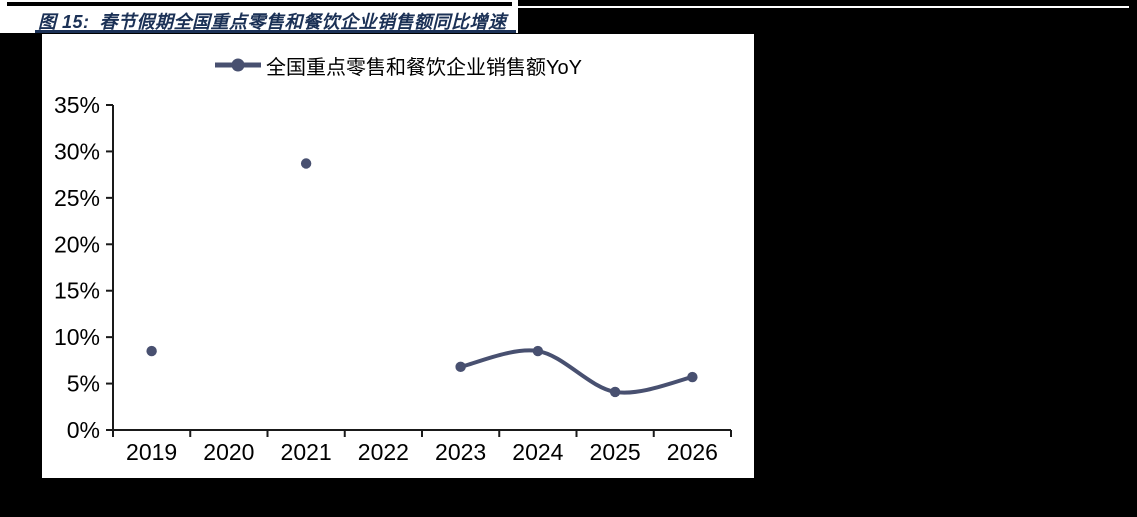 This screenshot has width=1137, height=517. What do you see at coordinates (238, 65) in the screenshot?
I see `legend-line-marker-icon` at bounding box center [238, 65].